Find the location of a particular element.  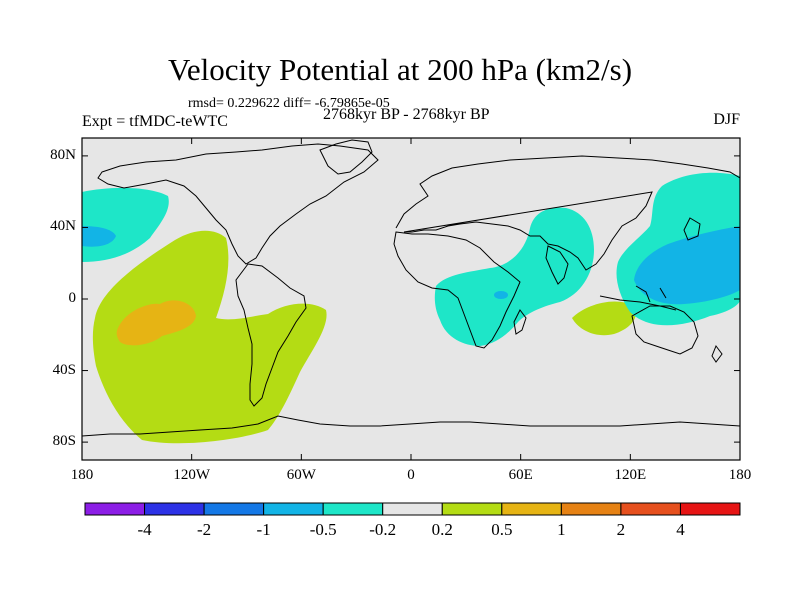

lat-label: 40S is located at coordinates (64, 369).